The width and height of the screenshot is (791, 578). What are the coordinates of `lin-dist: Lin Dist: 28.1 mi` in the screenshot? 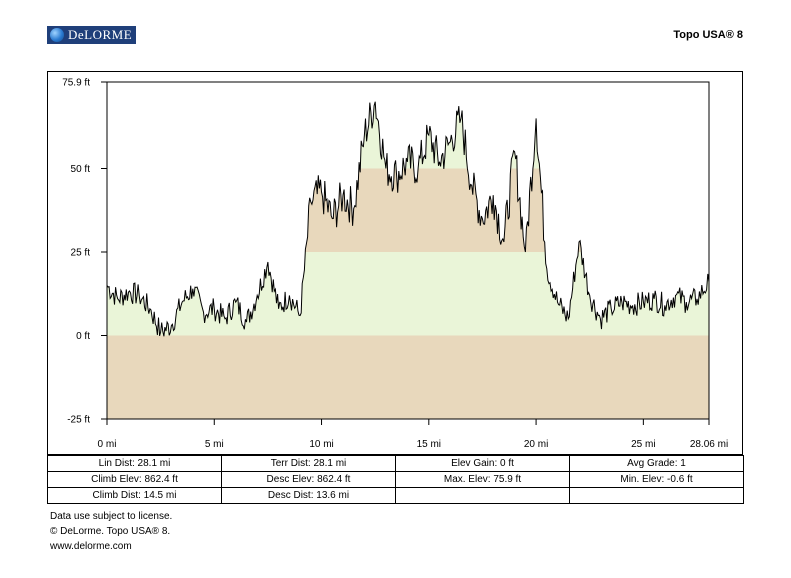 It's located at (134, 463).